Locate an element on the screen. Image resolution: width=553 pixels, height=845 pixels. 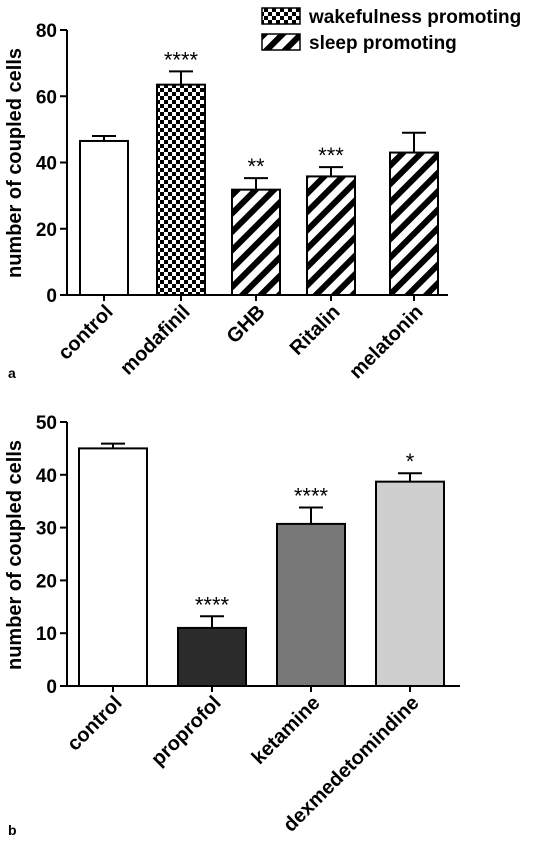
y-tick-label: 30 is located at coordinates (46, 529).